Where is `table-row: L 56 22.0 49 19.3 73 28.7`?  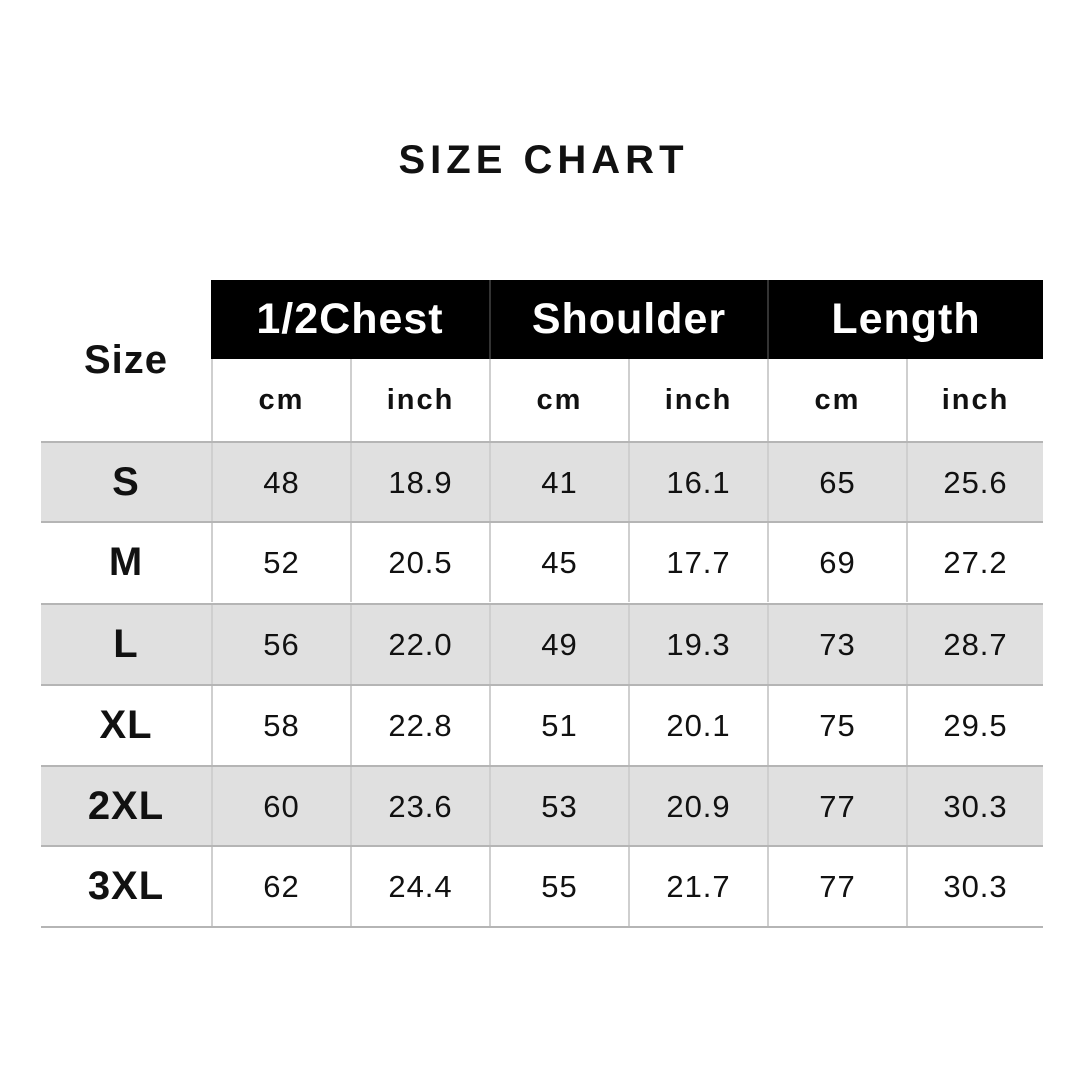
table-row: L 56 22.0 49 19.3 73 28.7 is located at coordinates (542, 643).